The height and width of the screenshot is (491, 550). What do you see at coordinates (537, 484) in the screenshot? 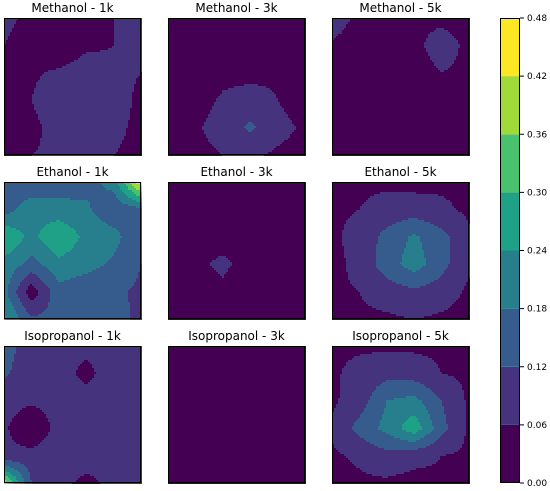
I see `colorbar-tick-label: 0.00` at bounding box center [537, 484].